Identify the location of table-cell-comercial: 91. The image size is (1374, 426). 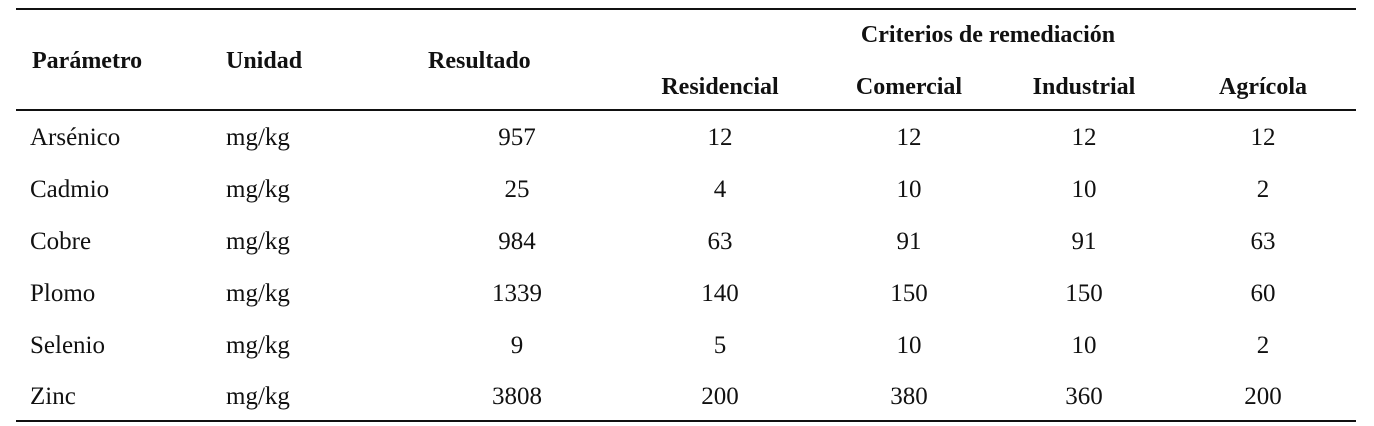
(909, 241).